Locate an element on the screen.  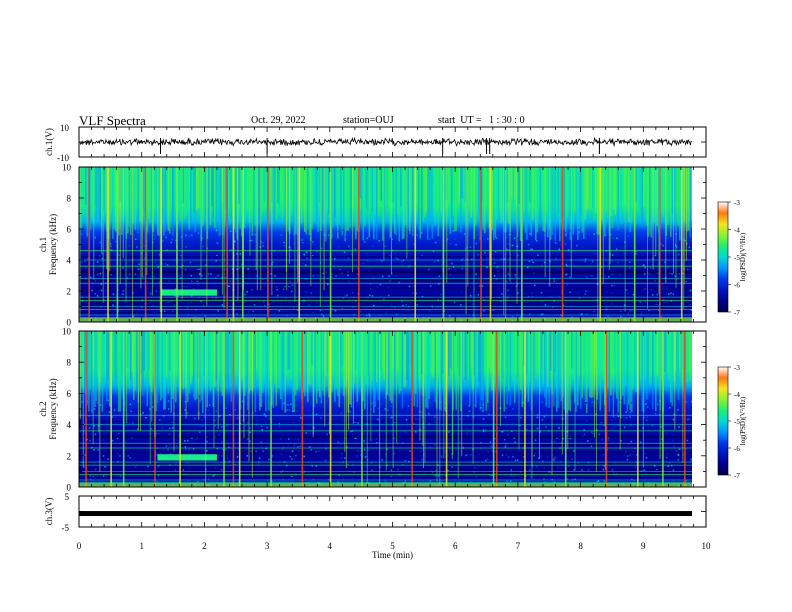
colorbar-tick-label: -3 is located at coordinates (737, 203).